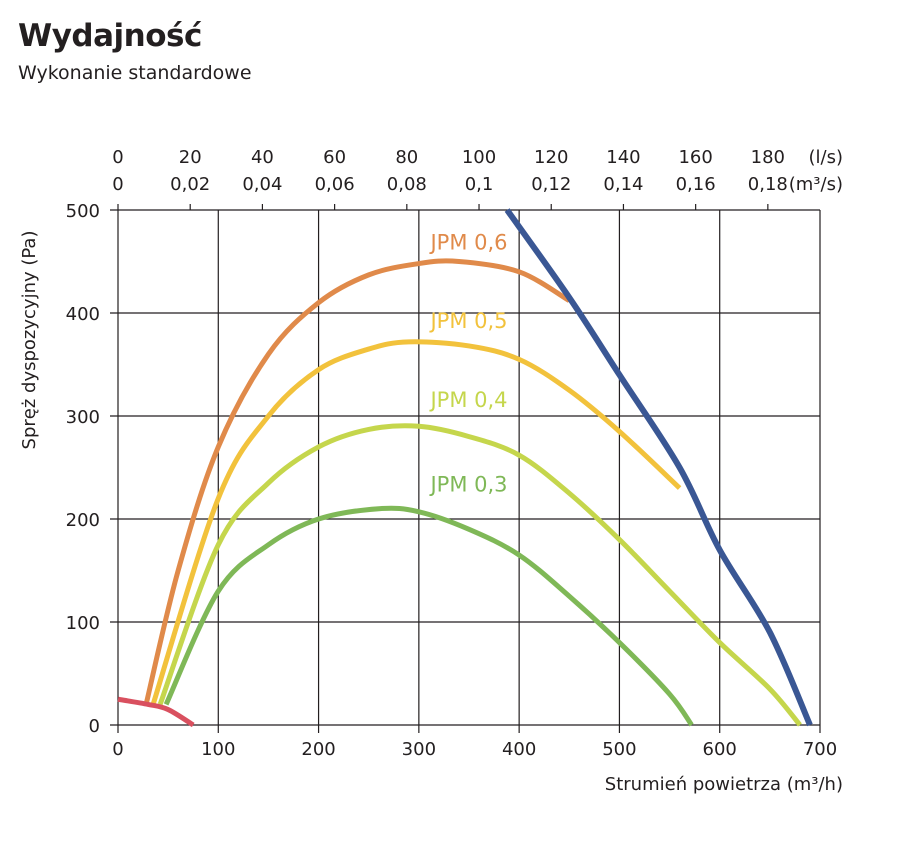 This screenshot has width=905, height=841. I want to click on top-axis-unit-m3s: (m³/s), so click(816, 184).